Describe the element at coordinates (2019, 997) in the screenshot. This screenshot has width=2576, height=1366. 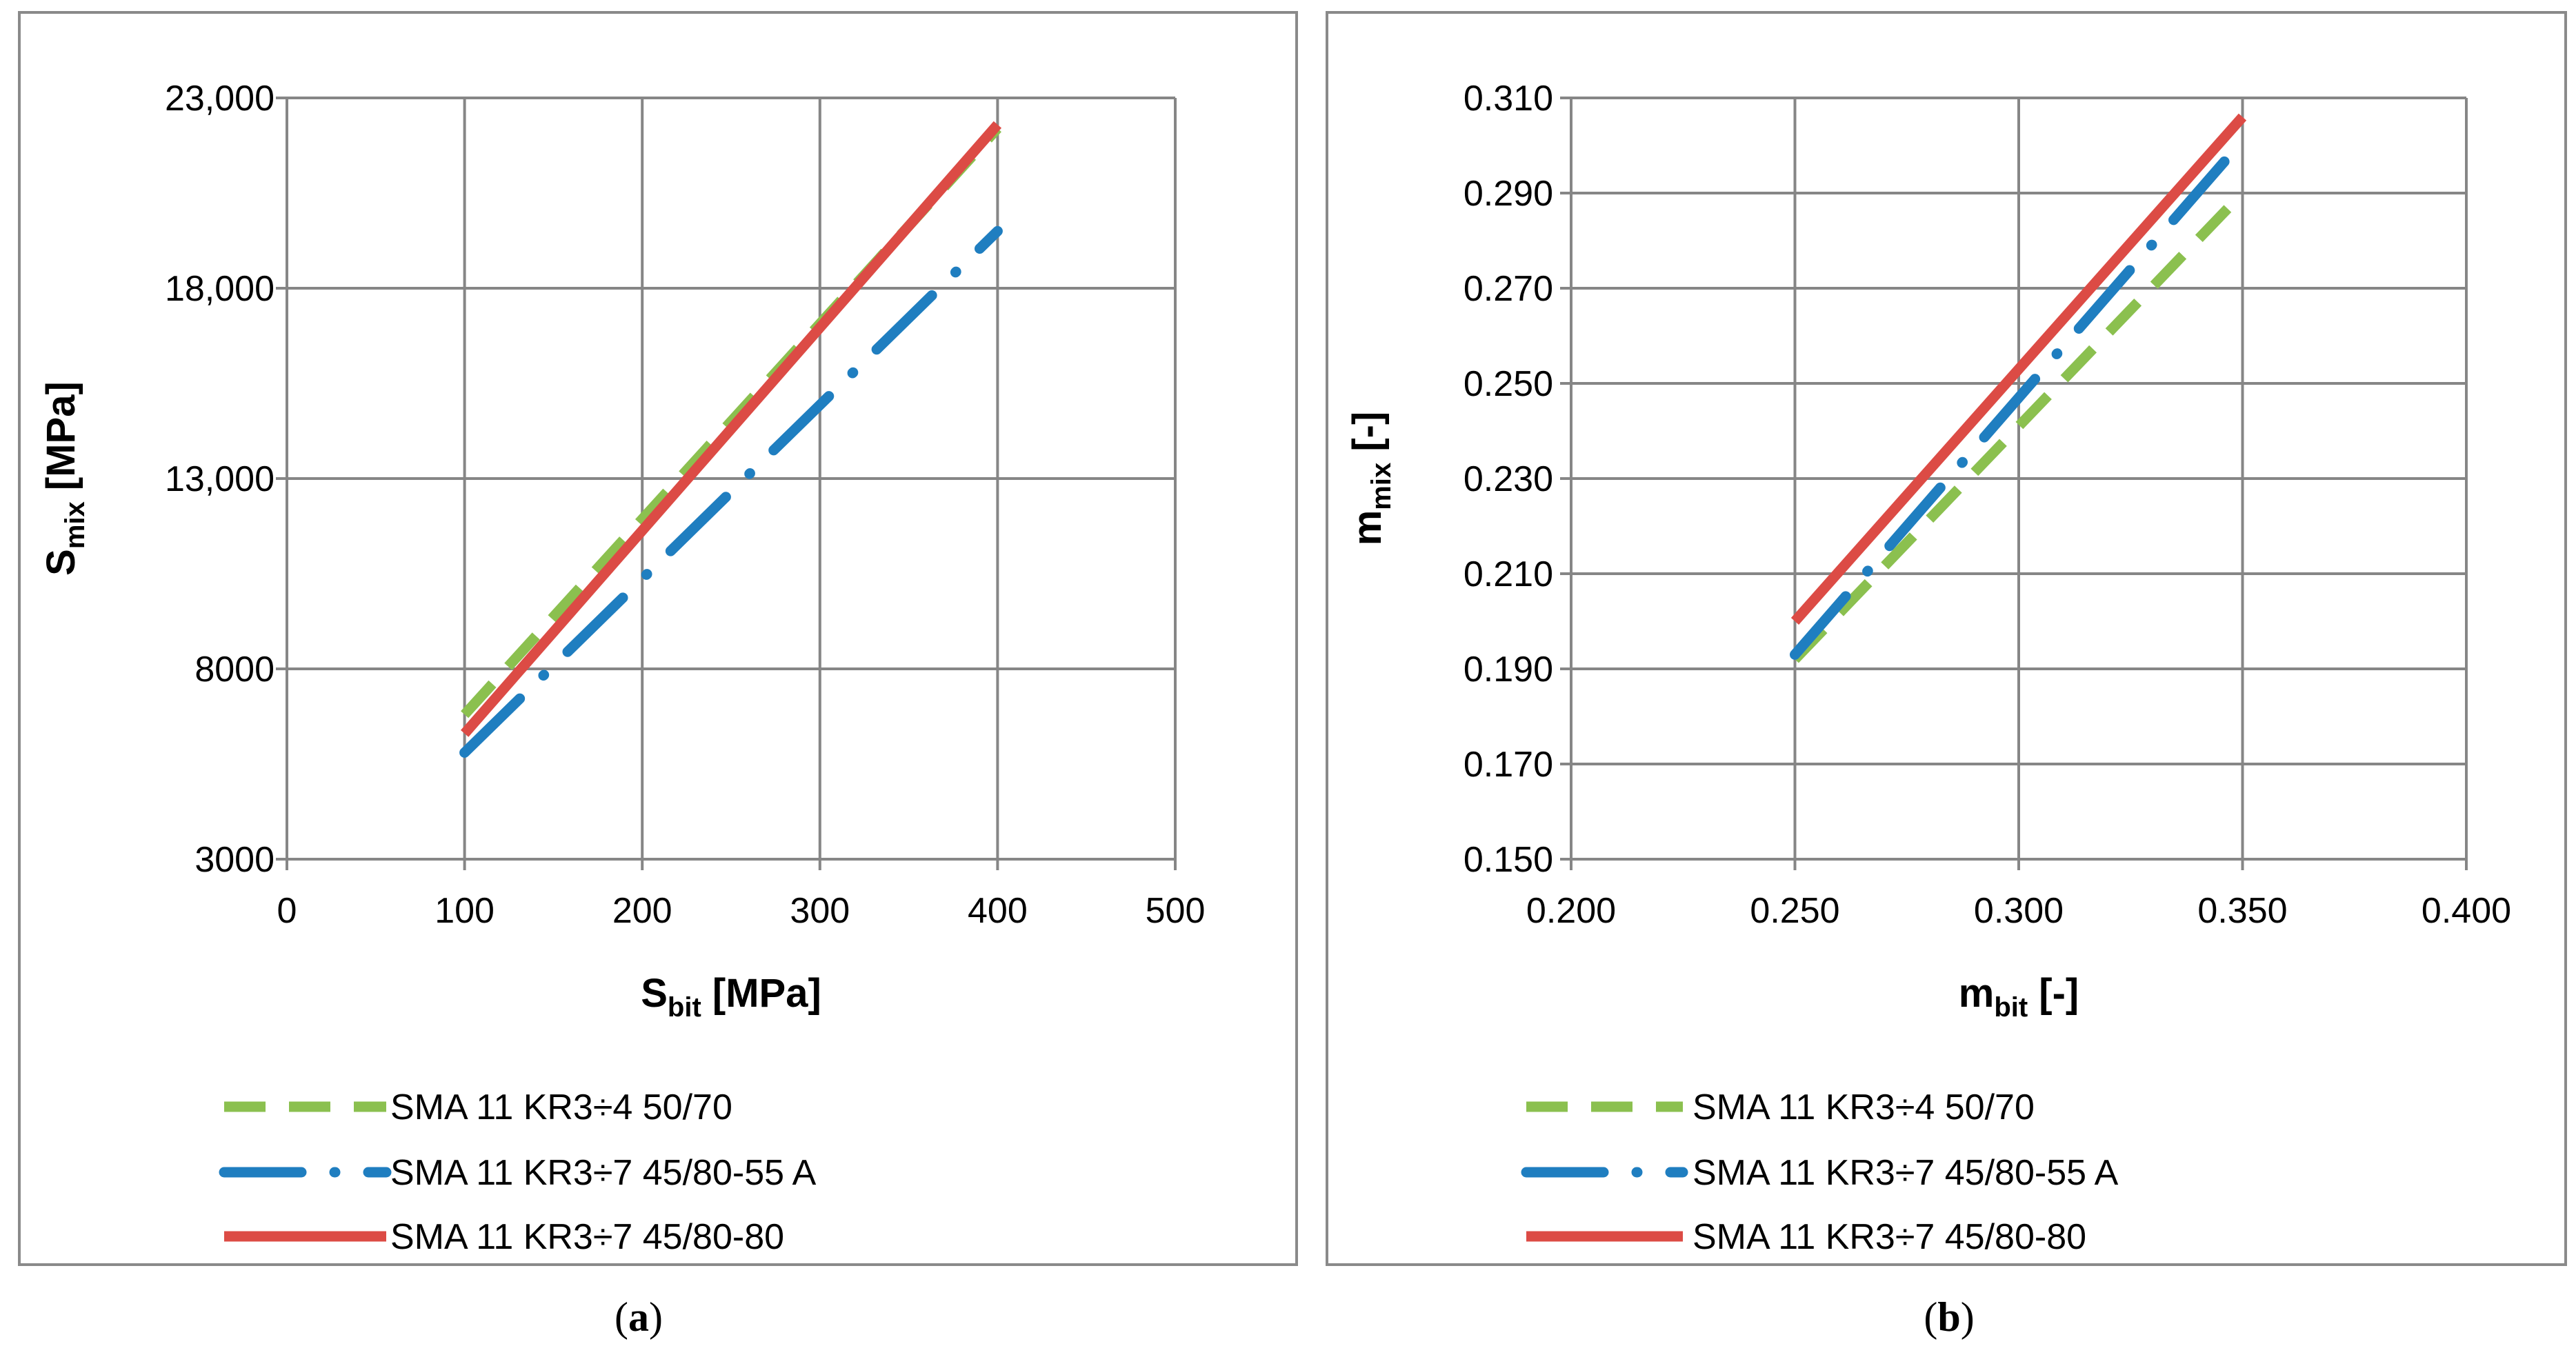
I see `x-axis-label: mbit [-]` at that location.